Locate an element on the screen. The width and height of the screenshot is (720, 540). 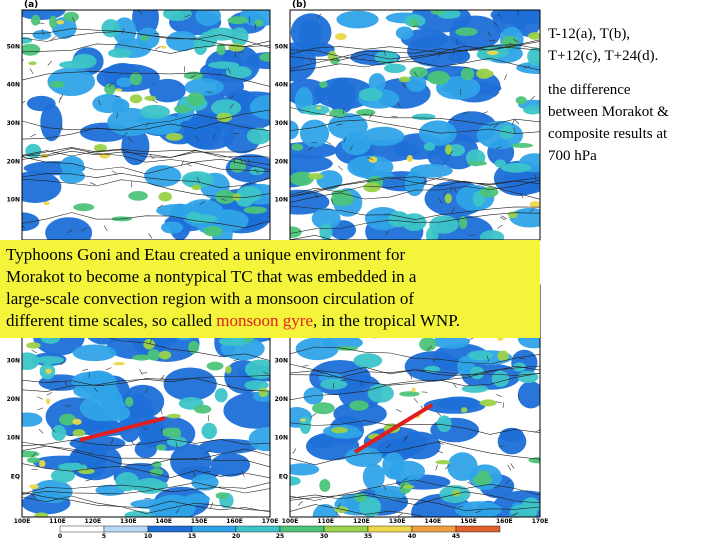
callout-box is located at coordinates (270, 289).